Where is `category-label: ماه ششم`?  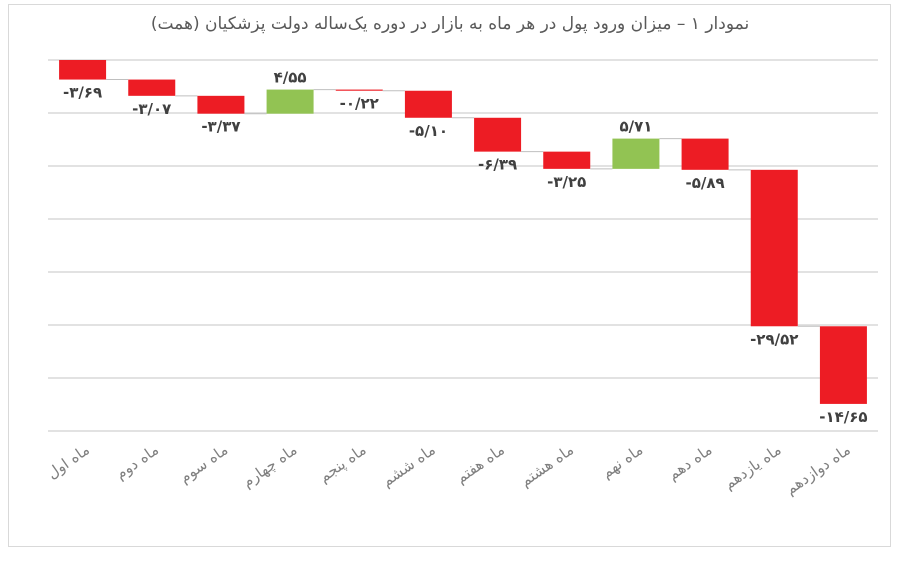 category-label: ماه ششم is located at coordinates (408, 466).